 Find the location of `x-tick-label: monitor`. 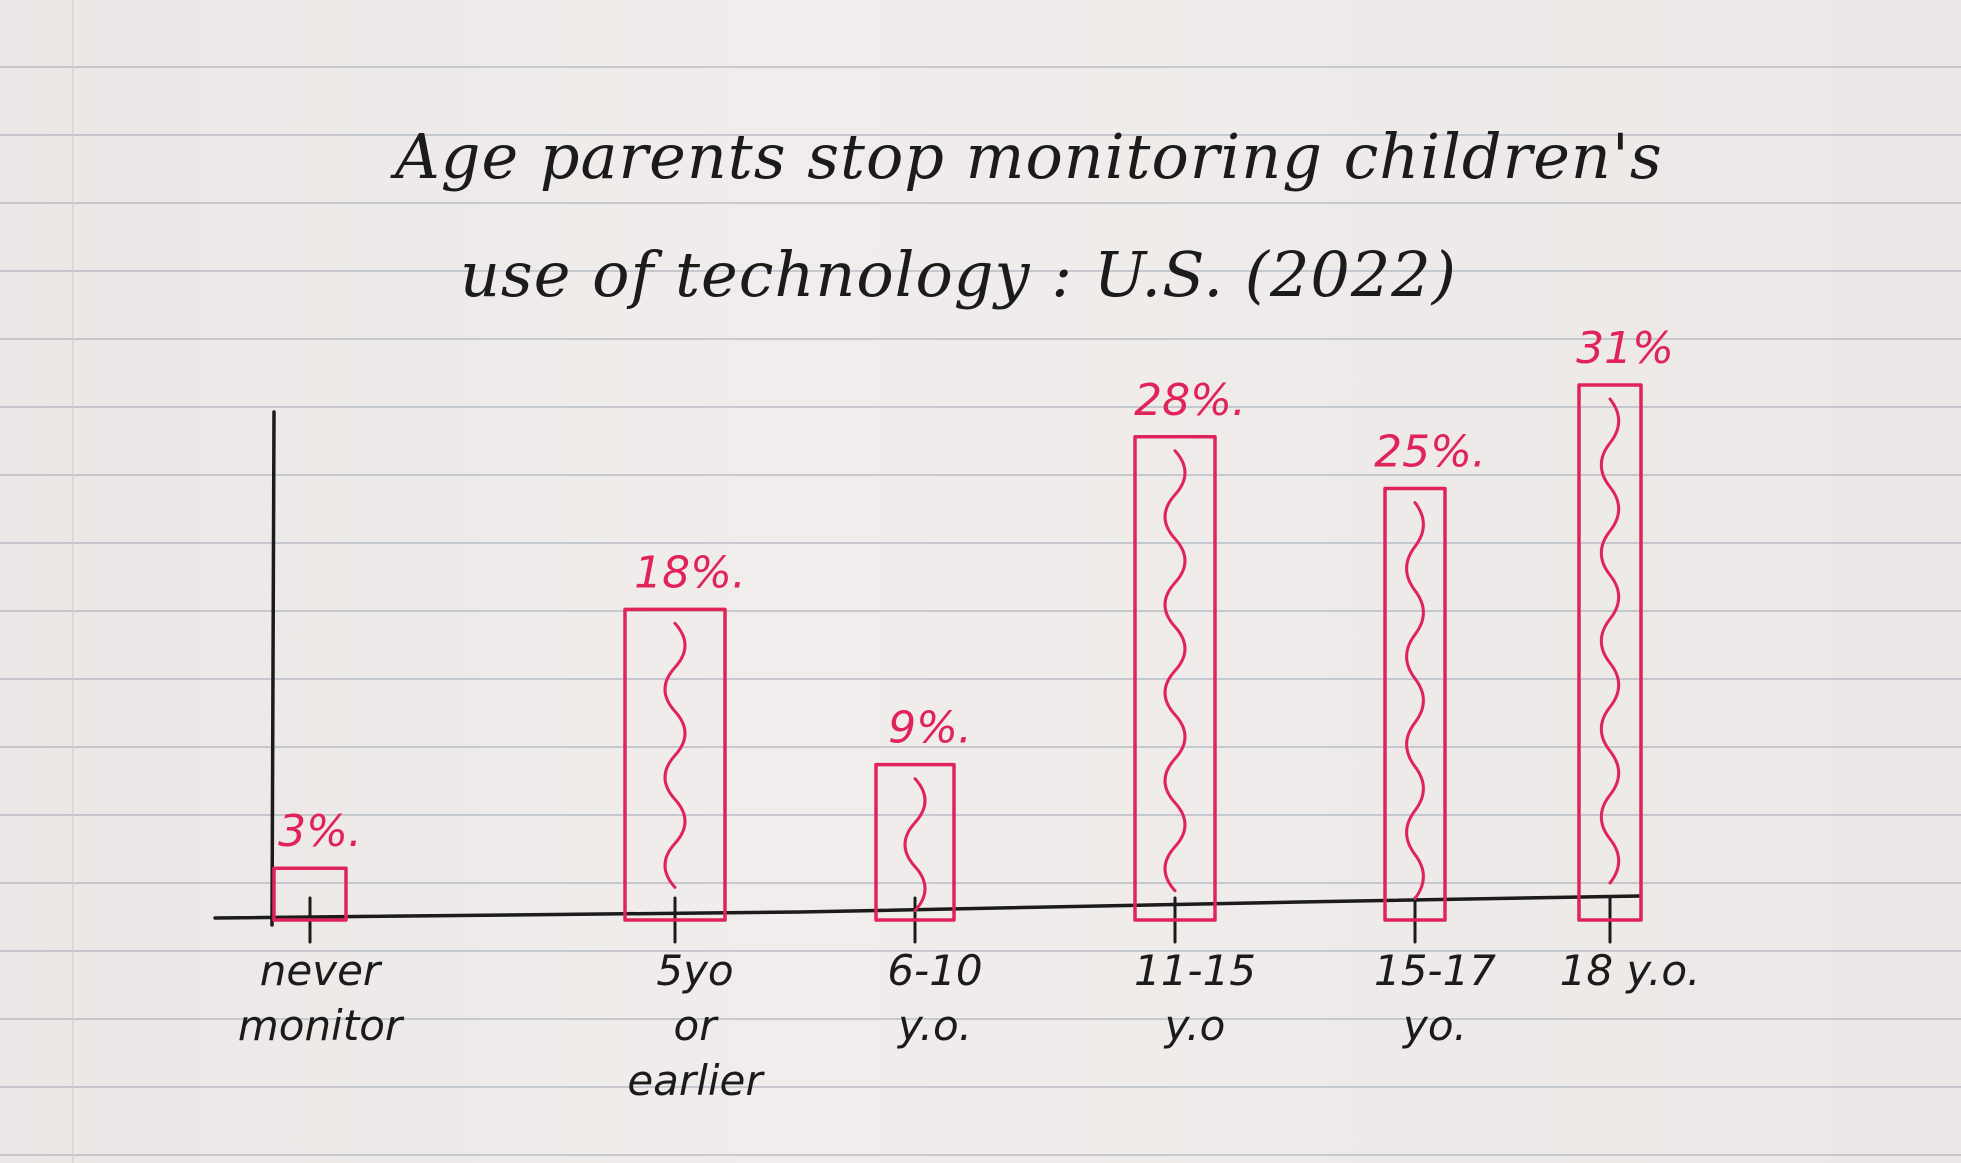

x-tick-label: monitor is located at coordinates (321, 1025).